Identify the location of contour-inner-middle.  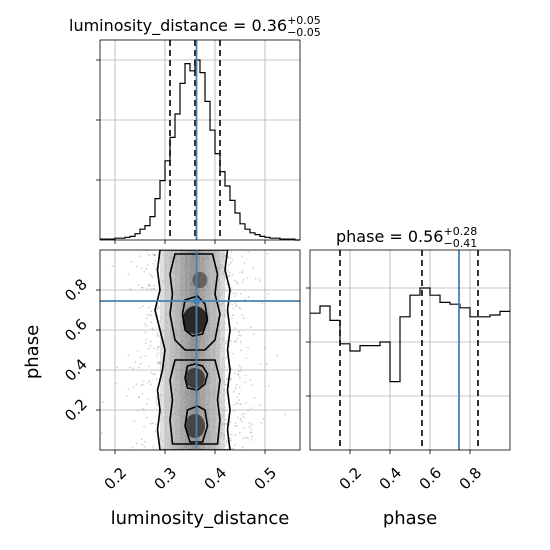
(196, 377).